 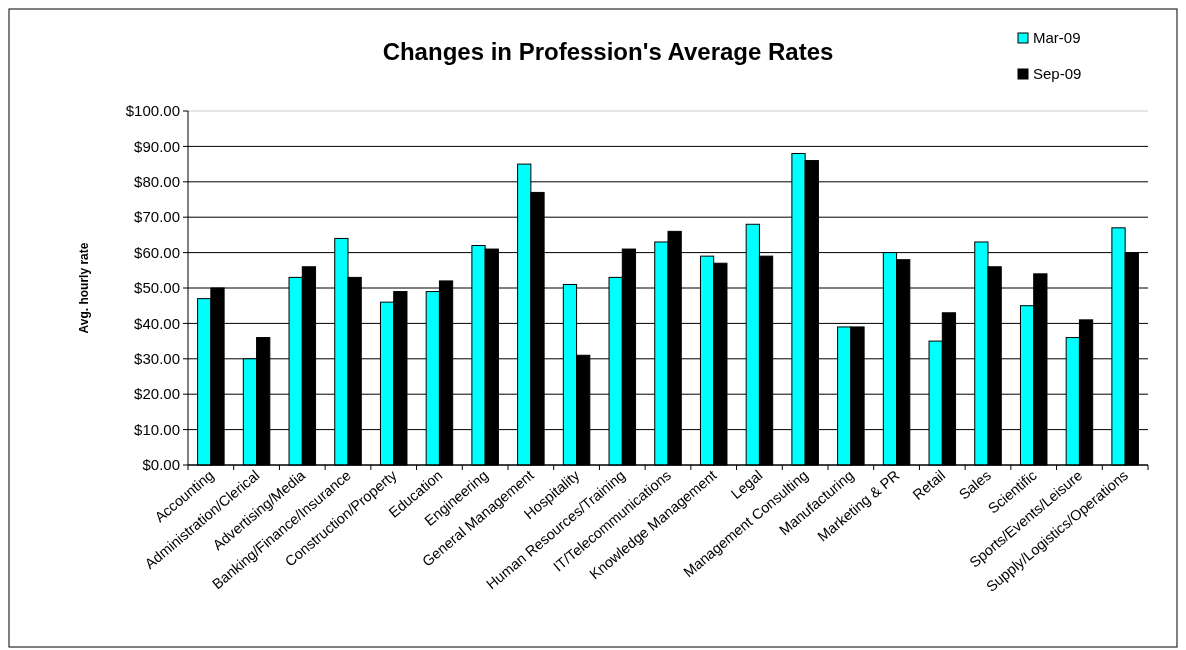 I want to click on y-tick-label: $90.00, so click(x=157, y=146).